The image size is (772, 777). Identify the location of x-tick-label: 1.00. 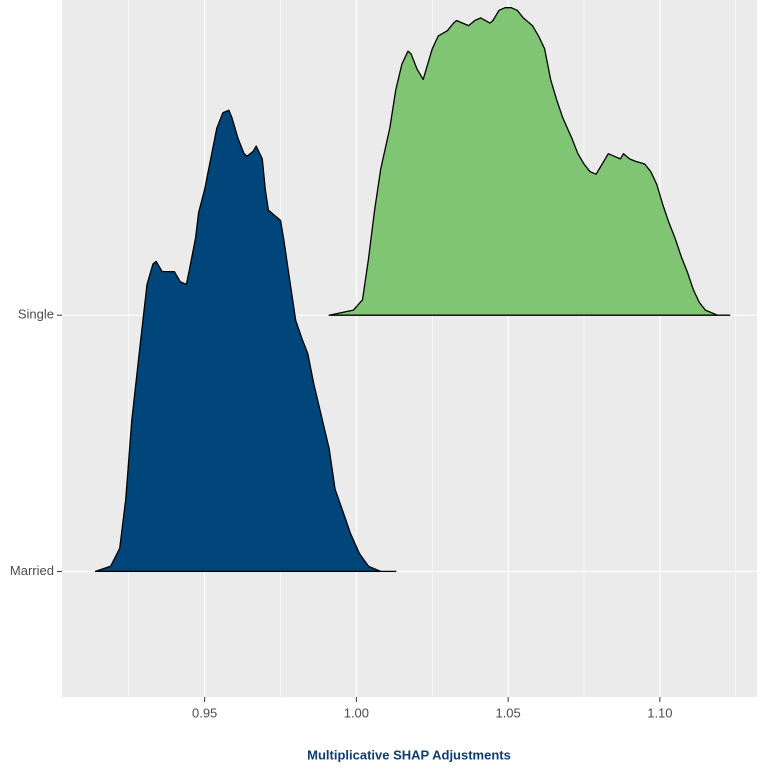
(356, 712).